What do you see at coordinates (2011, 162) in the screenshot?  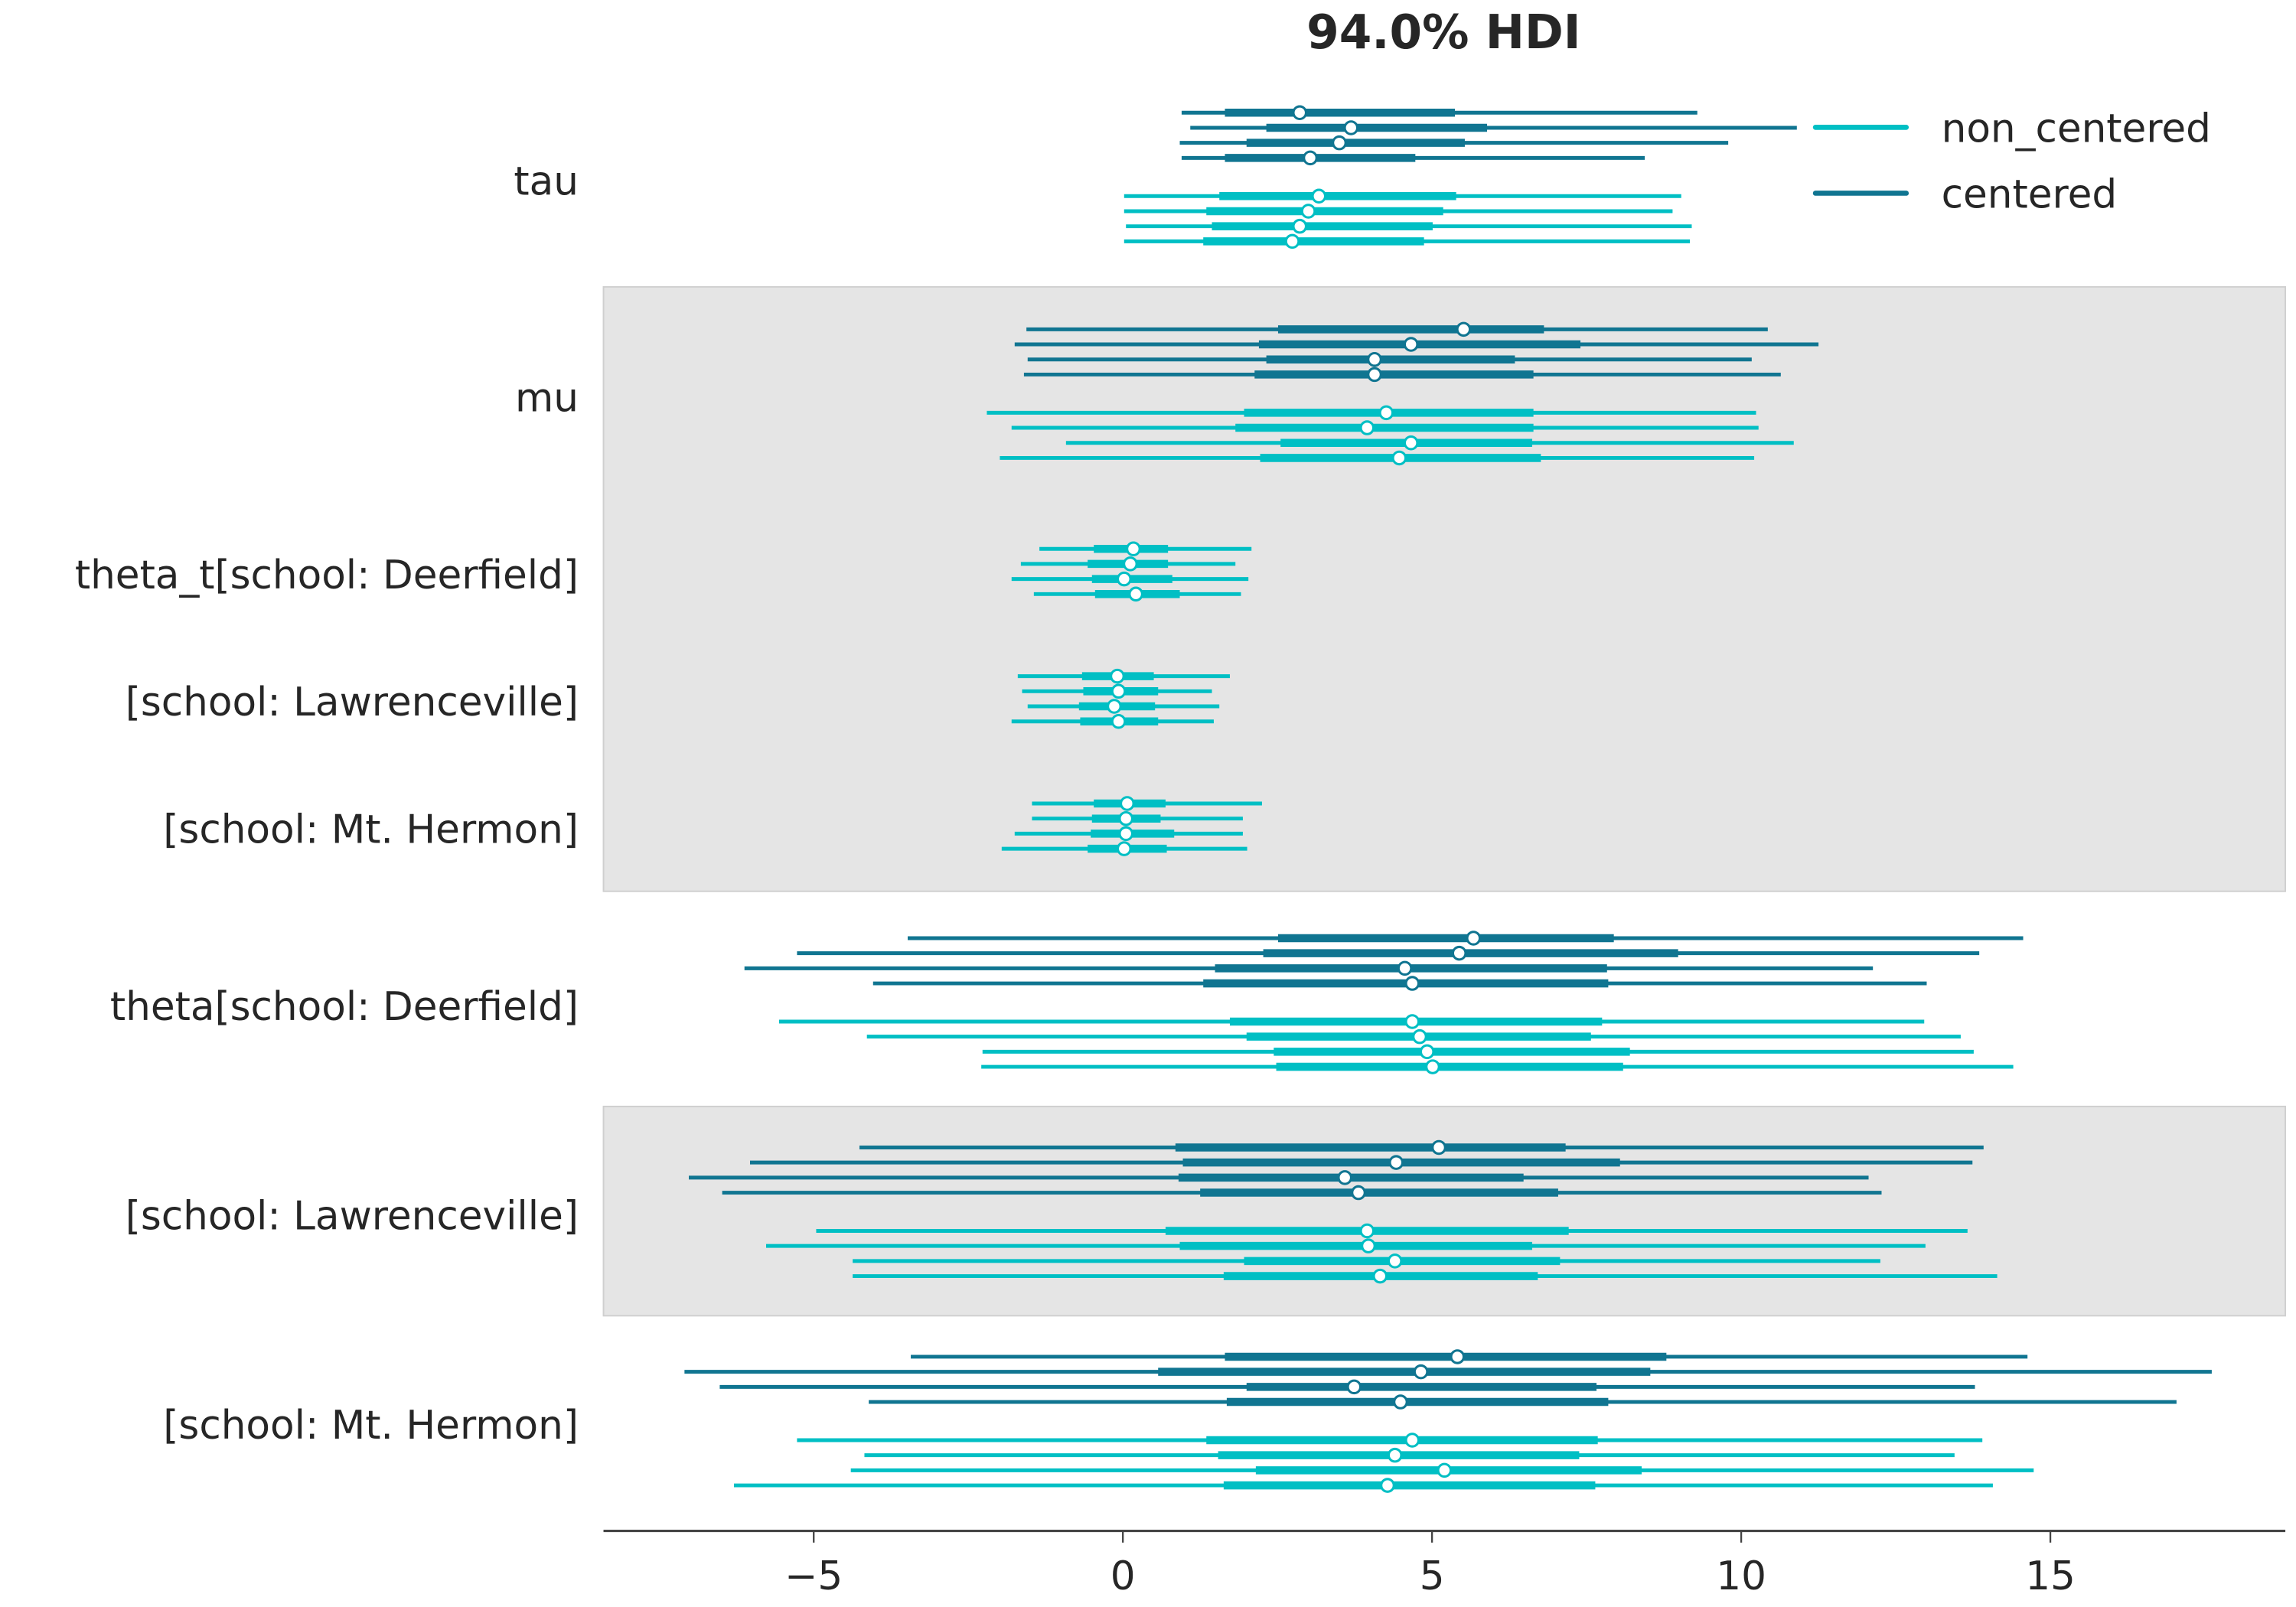 I see `legend: non_centered centered` at bounding box center [2011, 162].